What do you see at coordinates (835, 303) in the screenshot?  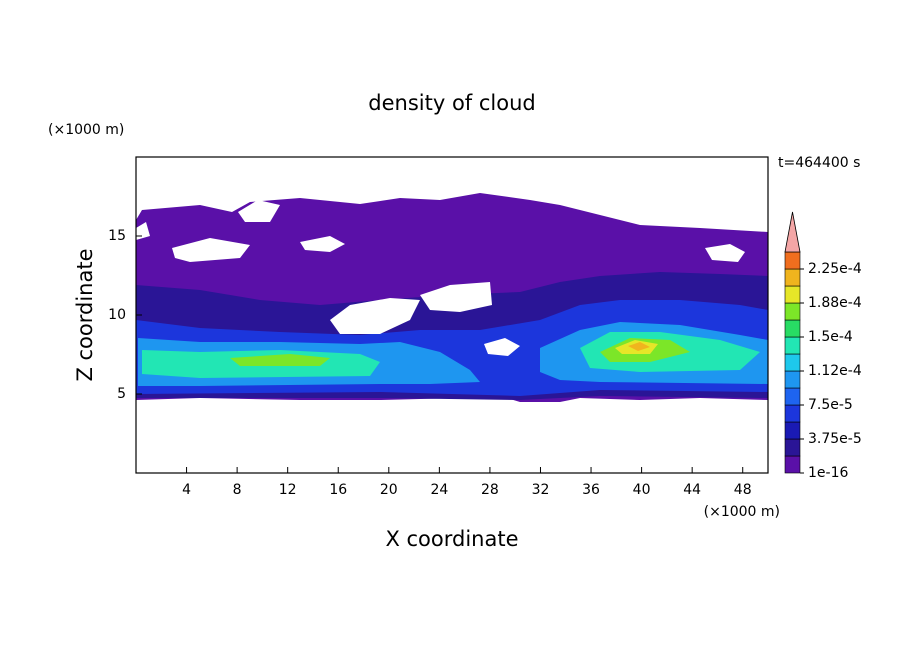 I see `colorbar-tick-label: 1.88e-4` at bounding box center [835, 303].